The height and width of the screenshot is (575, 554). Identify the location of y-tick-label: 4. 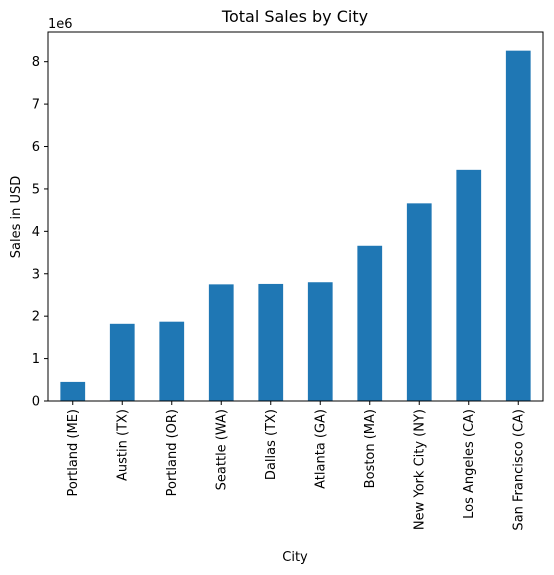
(36, 232).